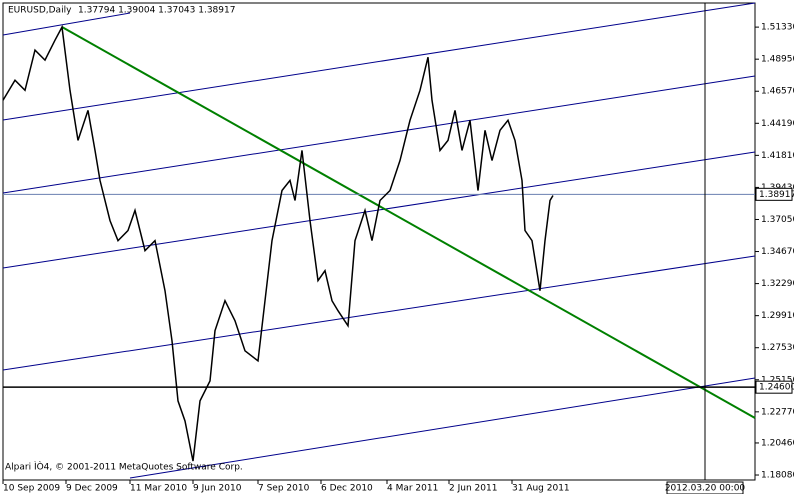 The image size is (794, 498). Describe the element at coordinates (777, 284) in the screenshot. I see `y-tick-label: 1.32290` at that location.